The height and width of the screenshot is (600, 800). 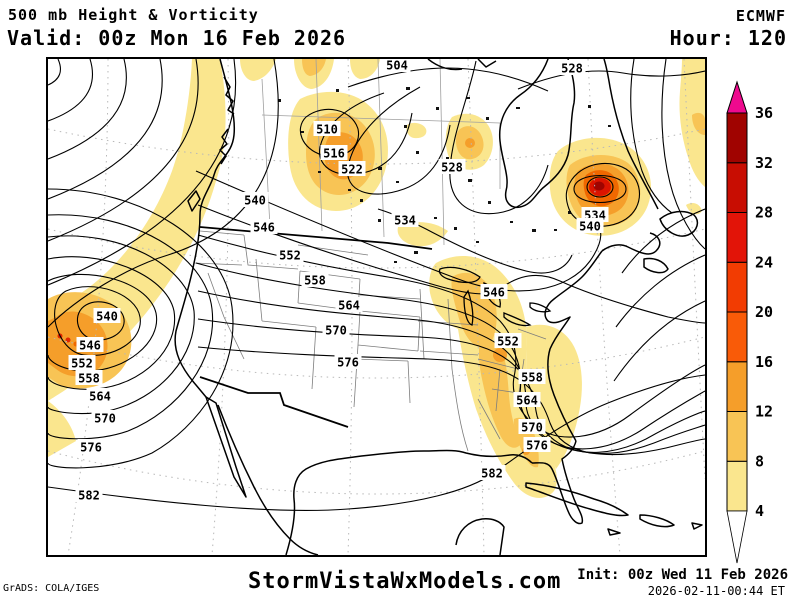 I want to click on vorticity-colorbar: 4 8 12 16 20 24 28 32 36, so click(x=757, y=324).